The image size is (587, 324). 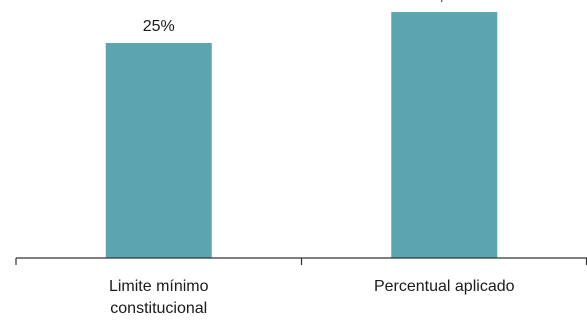 I want to click on x-tick-label-2: Percentual aplicado, so click(x=444, y=286).